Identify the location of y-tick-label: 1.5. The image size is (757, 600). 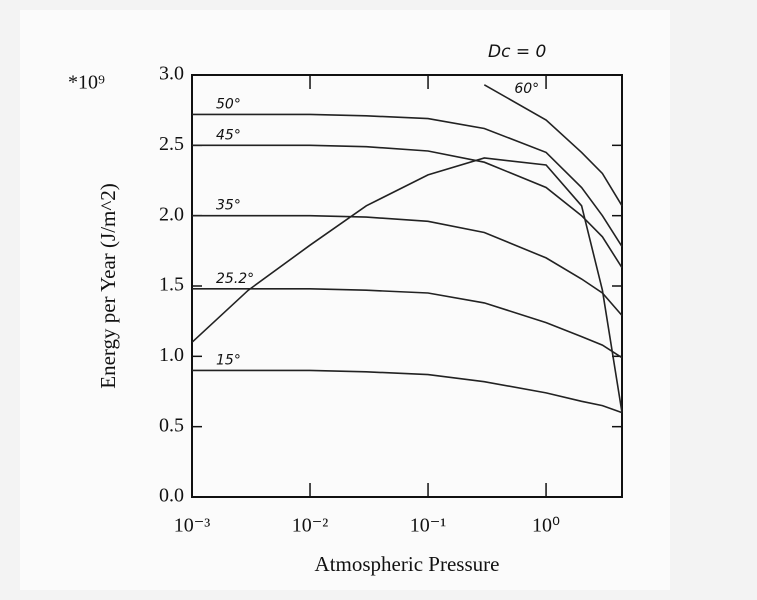
(171, 285).